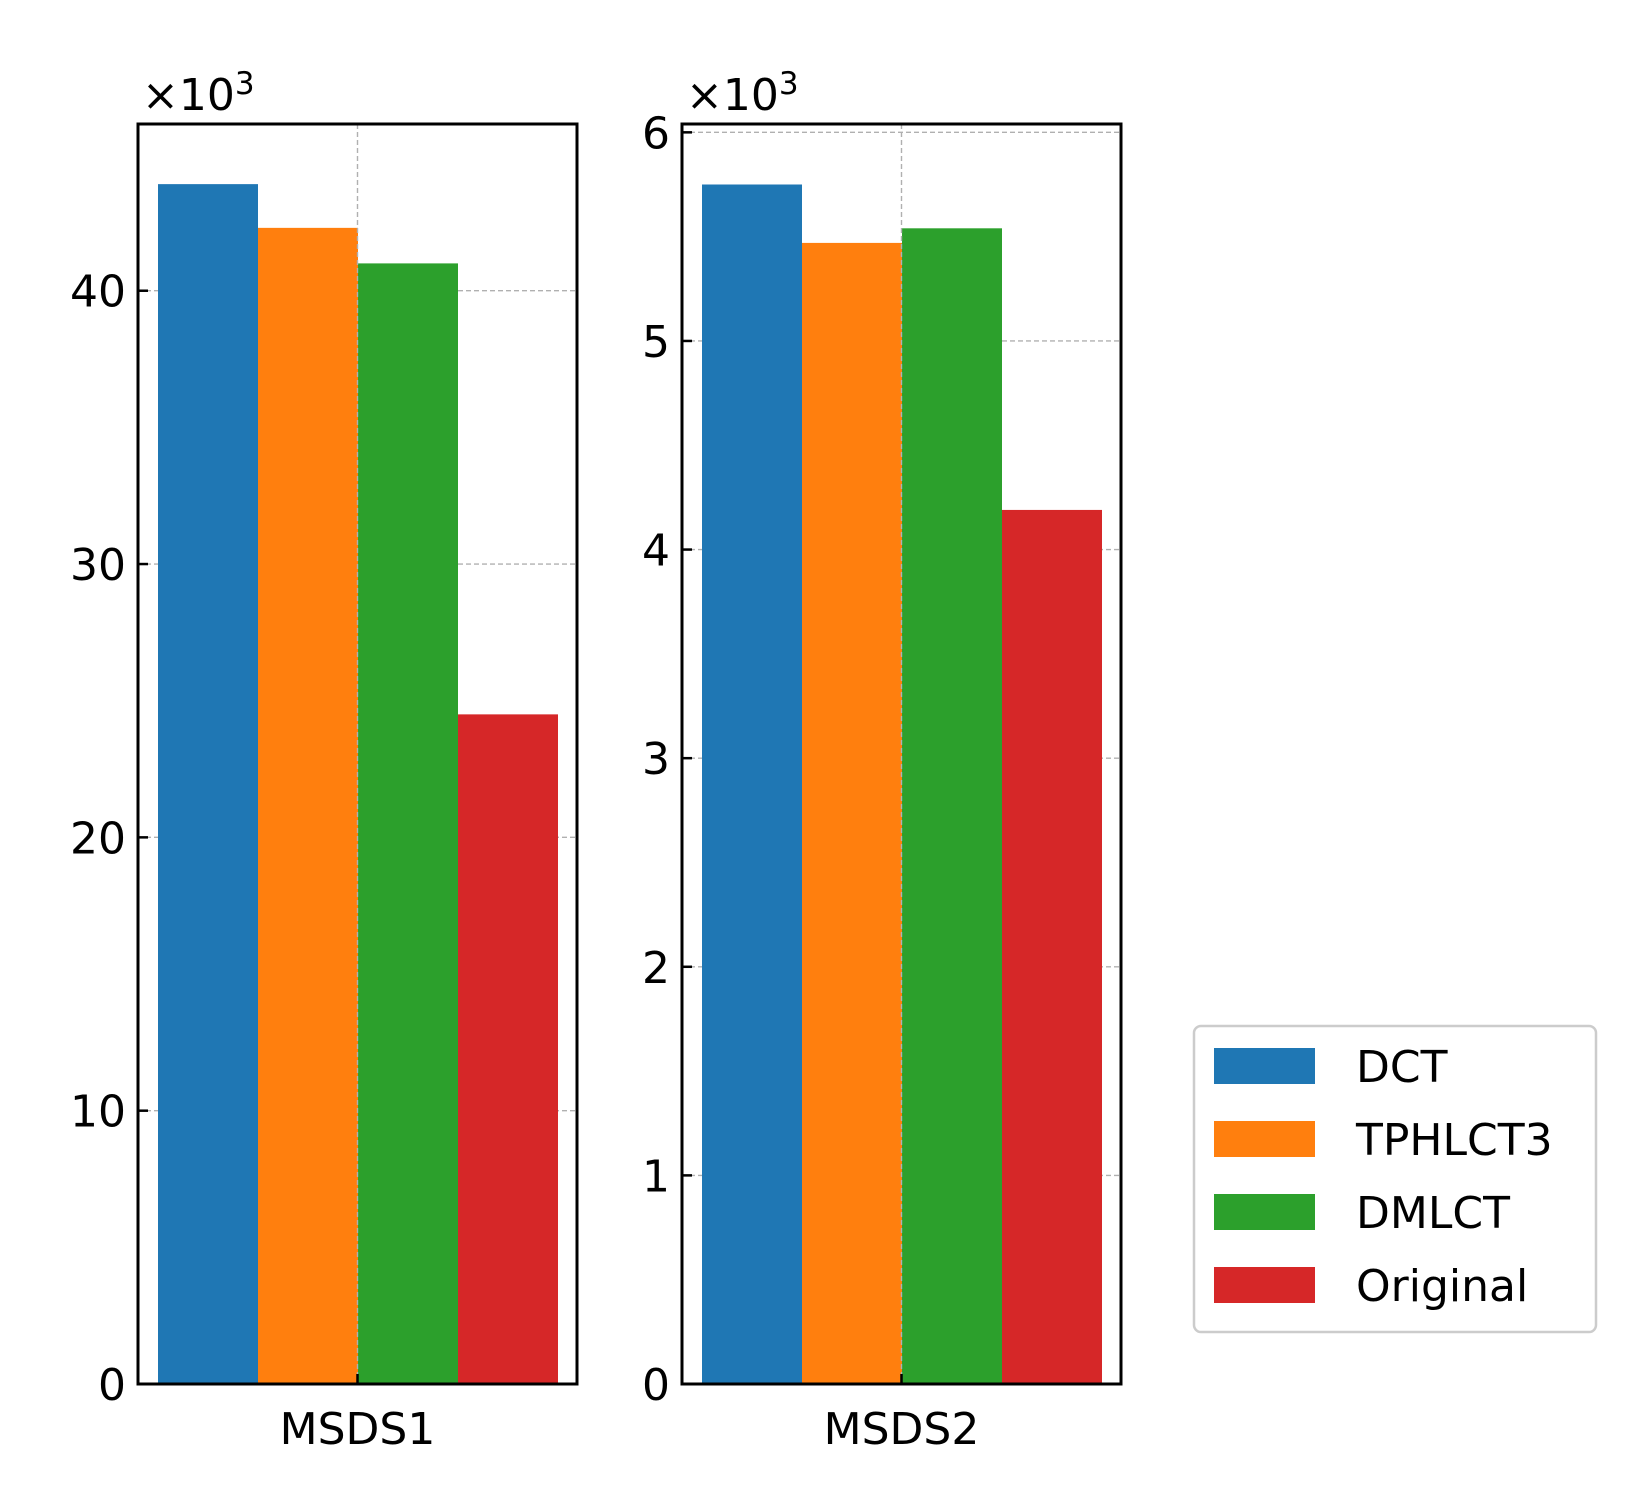  What do you see at coordinates (98, 292) in the screenshot?
I see `y-tick-label: 40` at bounding box center [98, 292].